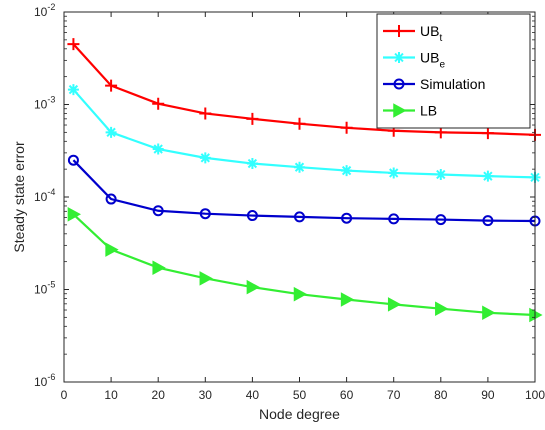 The height and width of the screenshot is (430, 545). I want to click on x-tick-label: 60, so click(347, 395).